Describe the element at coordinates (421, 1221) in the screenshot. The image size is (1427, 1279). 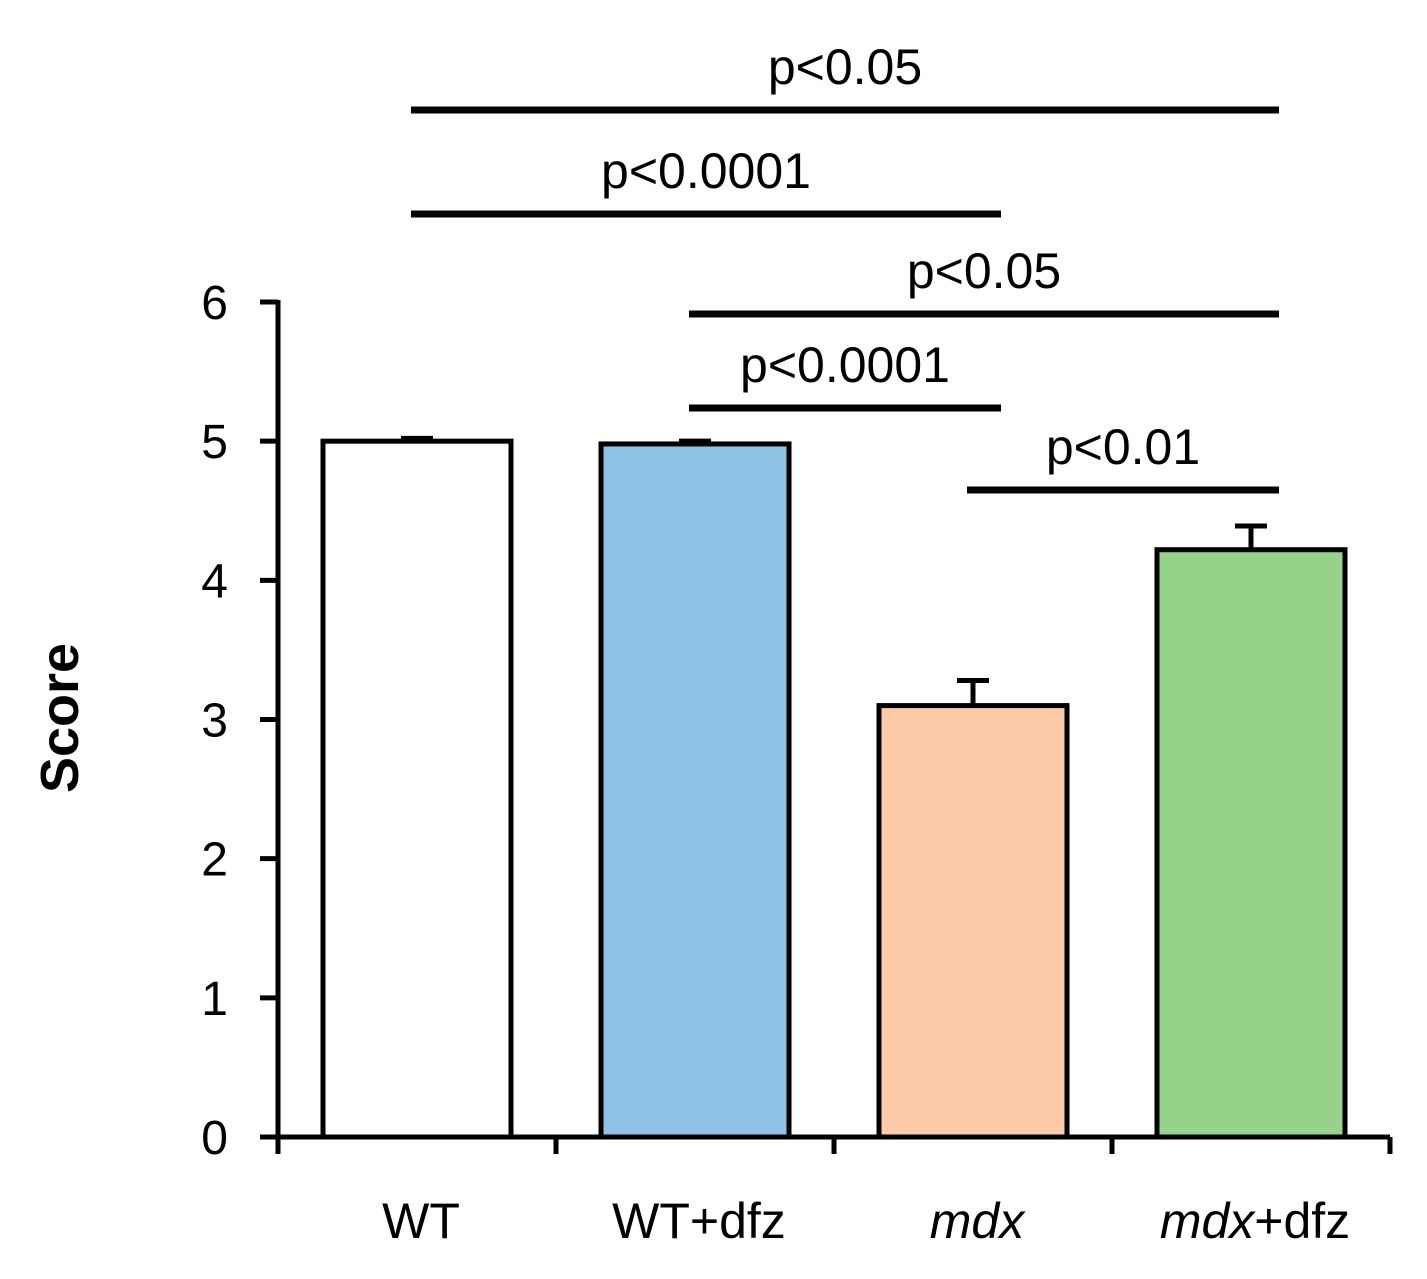
I see `x-tick-label-0: WT` at that location.